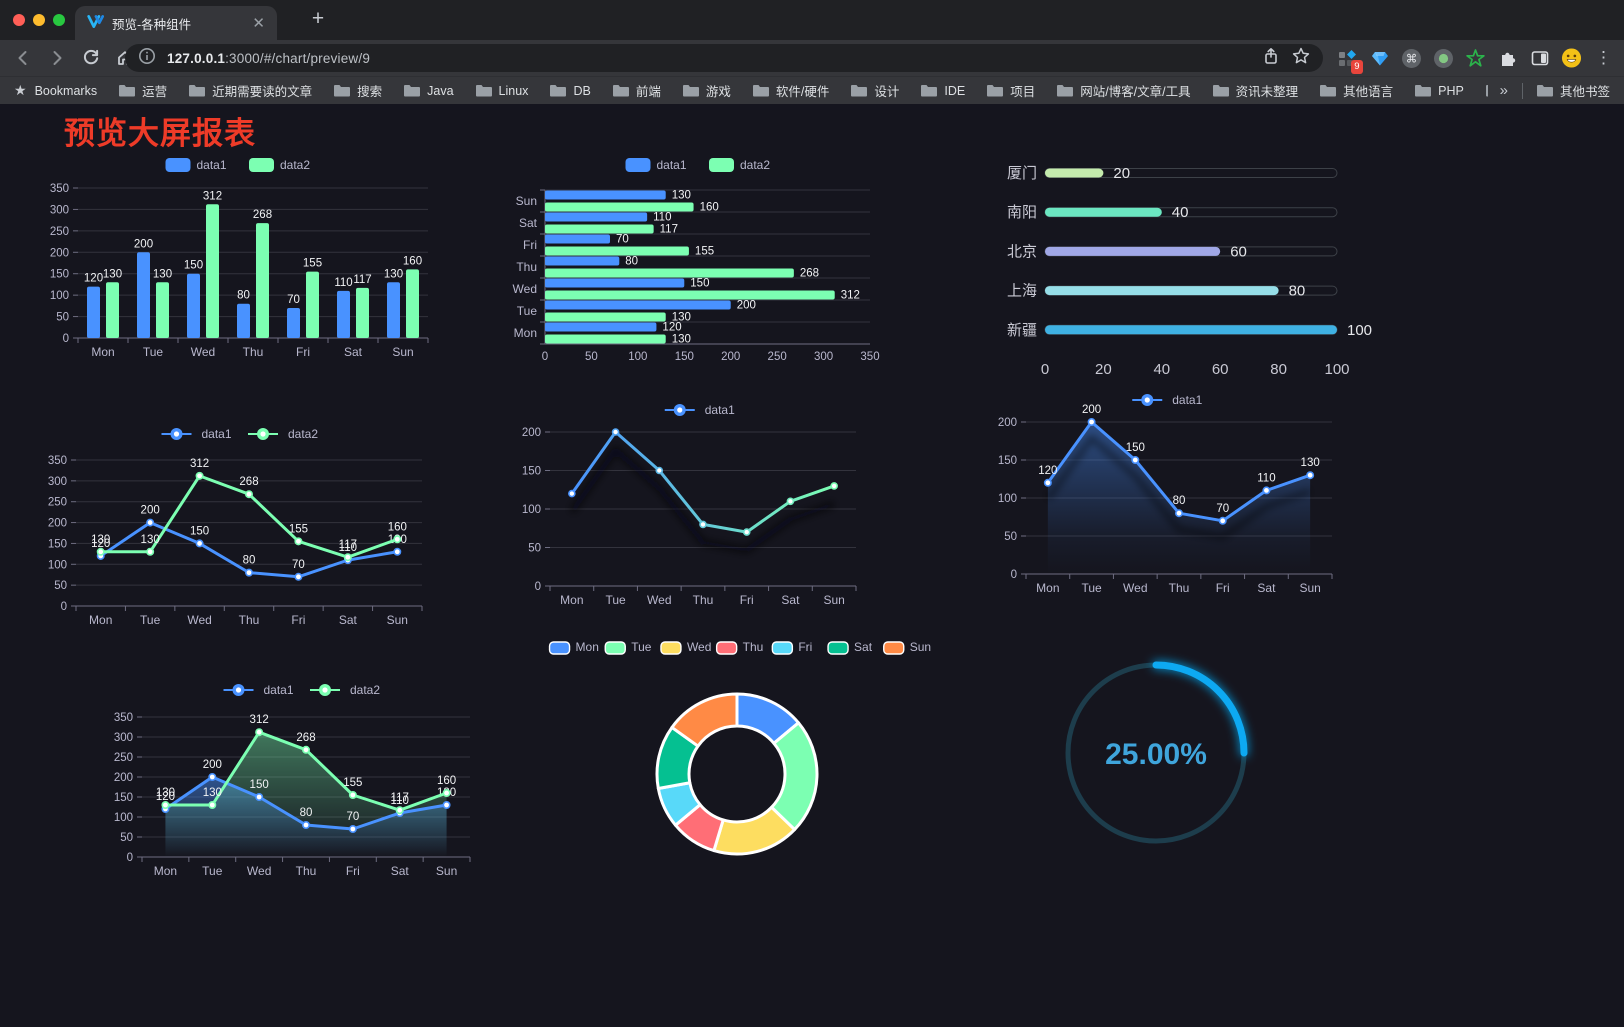 This screenshot has height=1027, width=1624. Describe the element at coordinates (1603, 57) in the screenshot. I see `browser-menu-icon: ⋮` at that location.